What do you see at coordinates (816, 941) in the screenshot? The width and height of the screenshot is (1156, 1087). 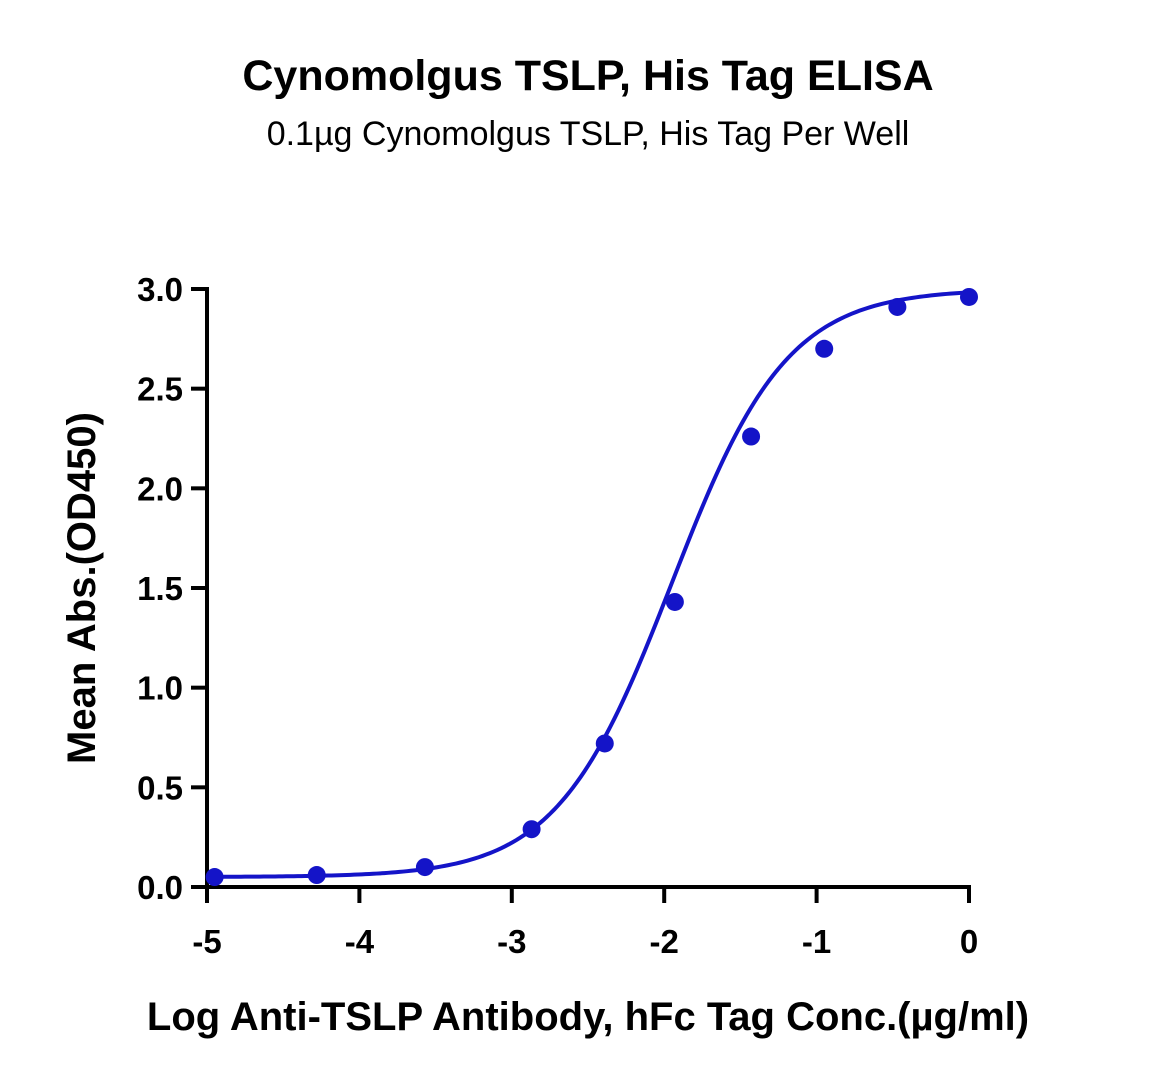 I see `x-tick-label: -1` at bounding box center [816, 941].